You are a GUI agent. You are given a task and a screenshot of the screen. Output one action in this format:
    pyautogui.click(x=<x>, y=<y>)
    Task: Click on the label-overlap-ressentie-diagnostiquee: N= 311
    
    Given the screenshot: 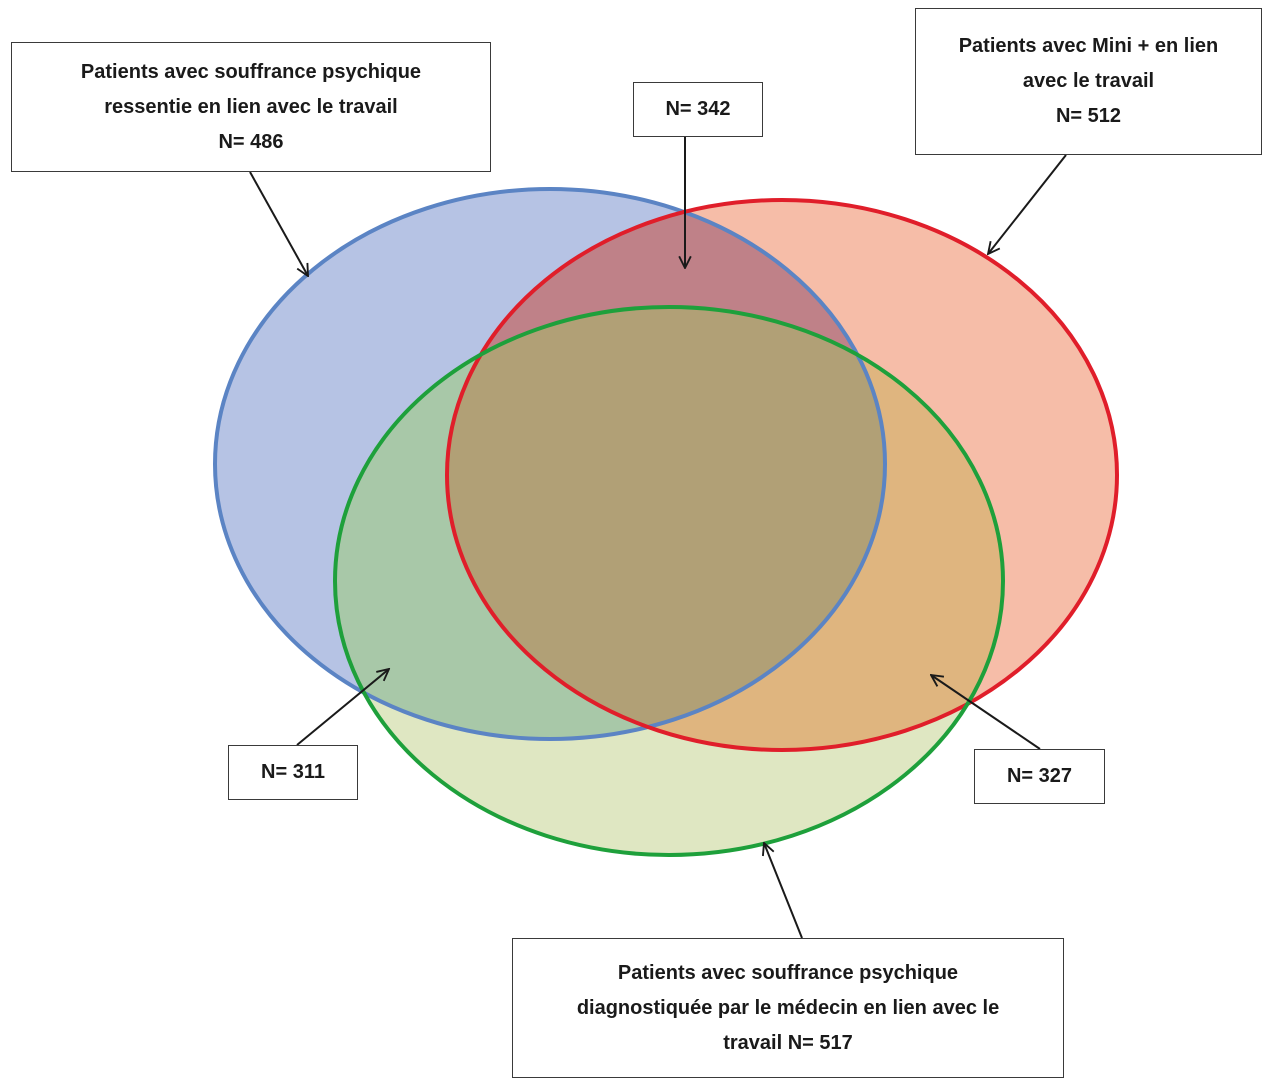 What is the action you would take?
    pyautogui.click(x=293, y=772)
    